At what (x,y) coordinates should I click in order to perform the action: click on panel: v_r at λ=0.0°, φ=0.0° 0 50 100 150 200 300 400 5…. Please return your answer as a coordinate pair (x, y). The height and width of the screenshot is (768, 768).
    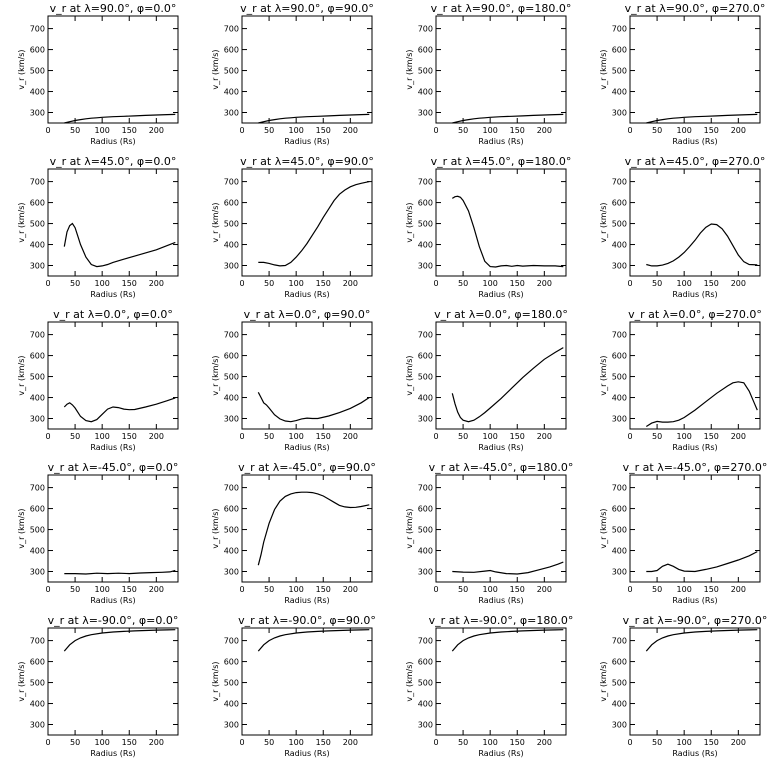
    Looking at the image, I should click on (98, 380).